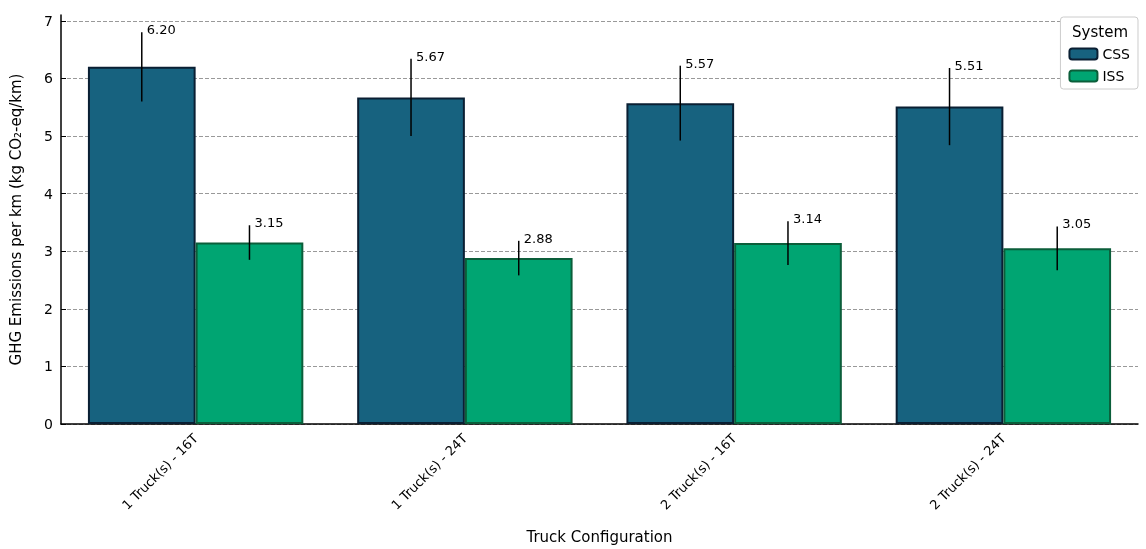  I want to click on data-label: 5.51, so click(969, 65).